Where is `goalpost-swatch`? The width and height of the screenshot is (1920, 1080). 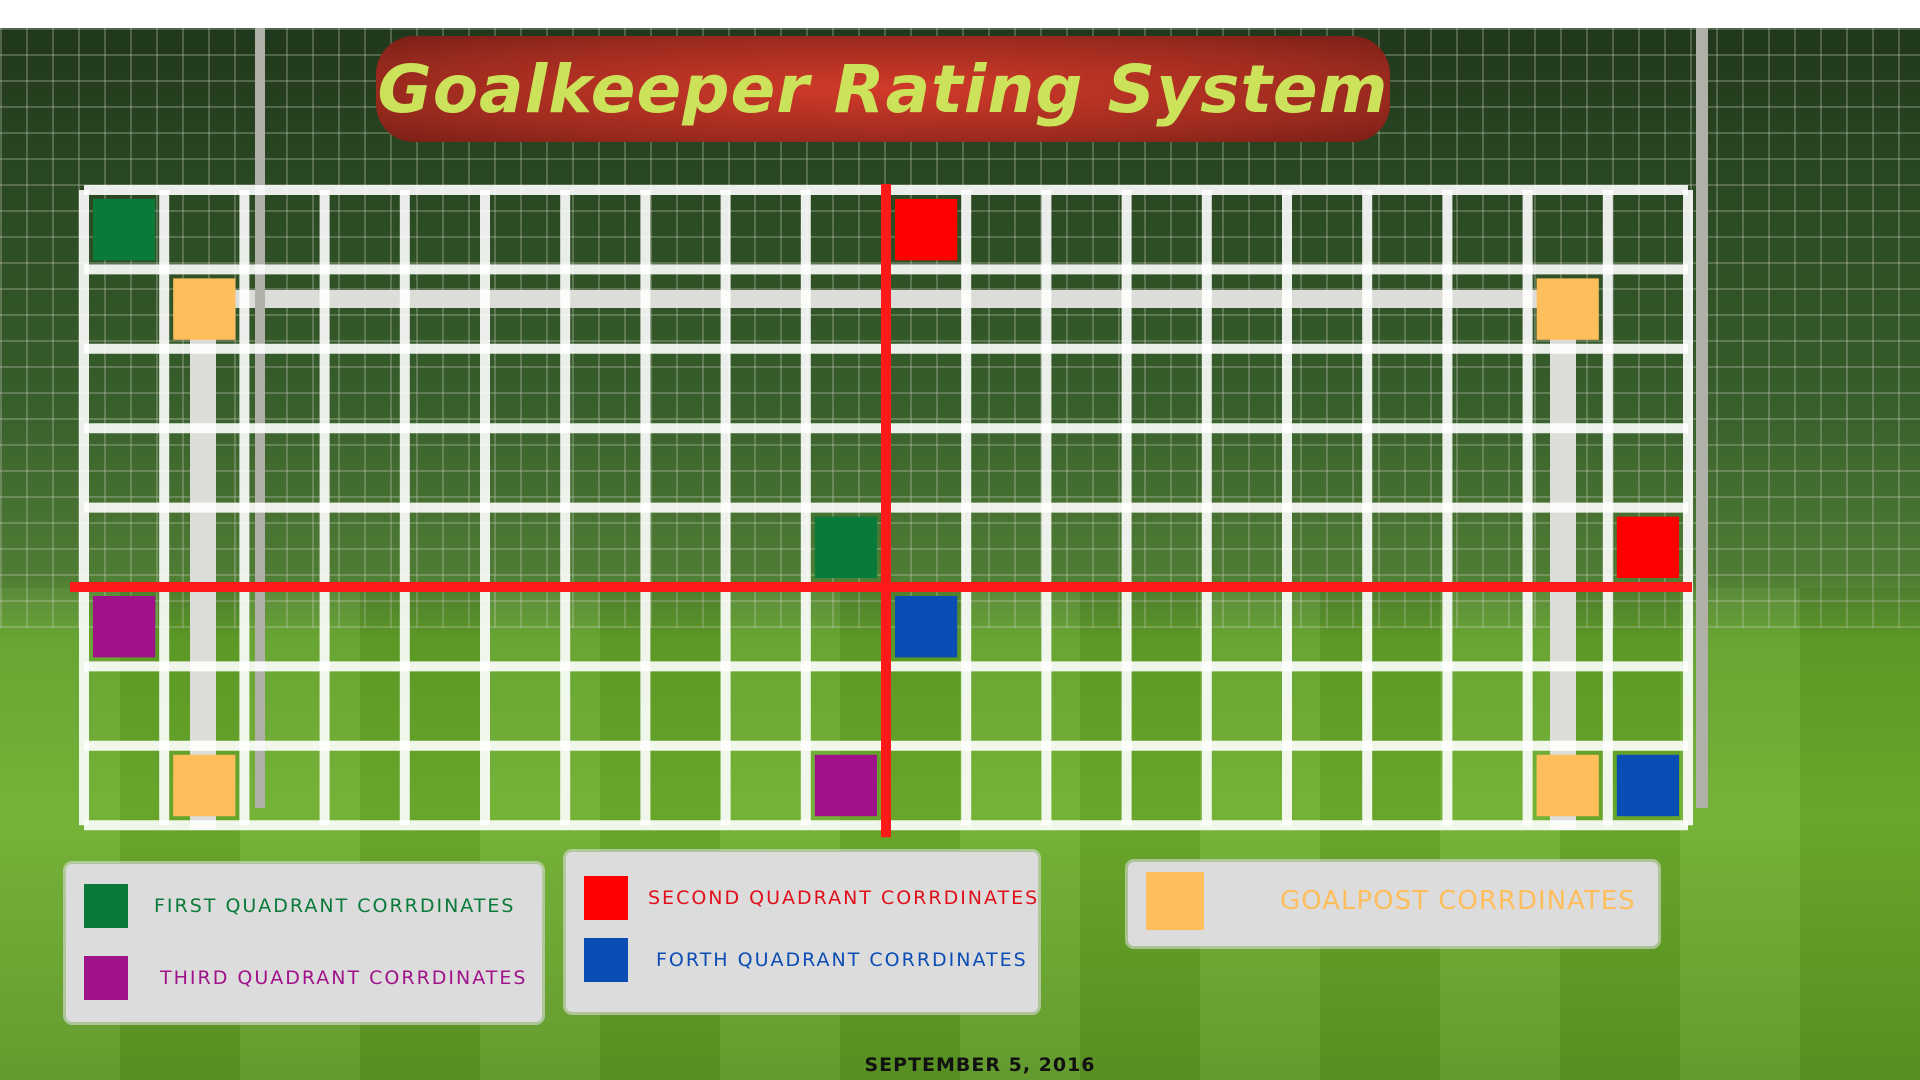
goalpost-swatch is located at coordinates (1175, 901).